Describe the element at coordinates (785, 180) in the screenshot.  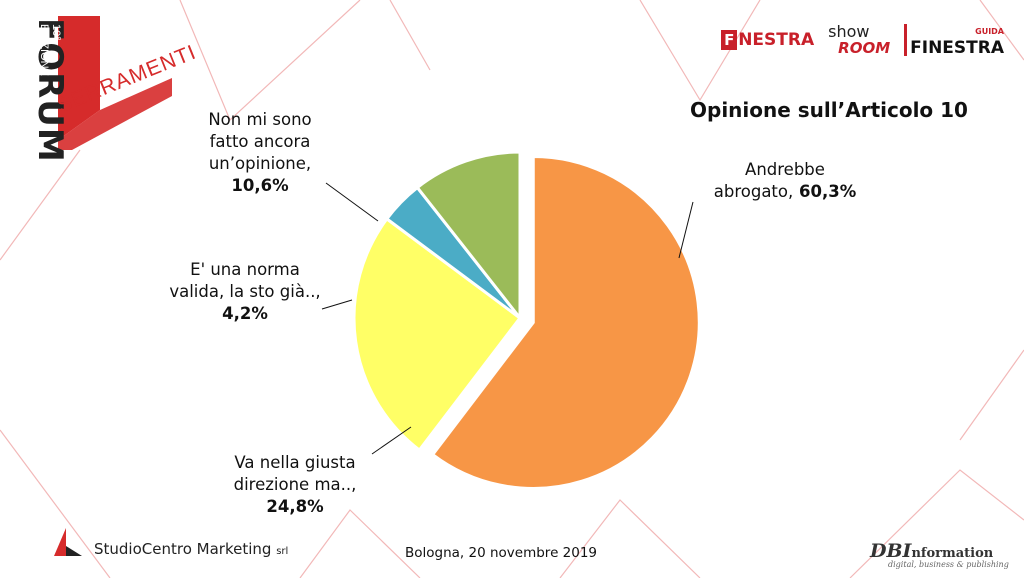
I see `slice-label-0: Andrebbe abrogato, 60,3%` at that location.